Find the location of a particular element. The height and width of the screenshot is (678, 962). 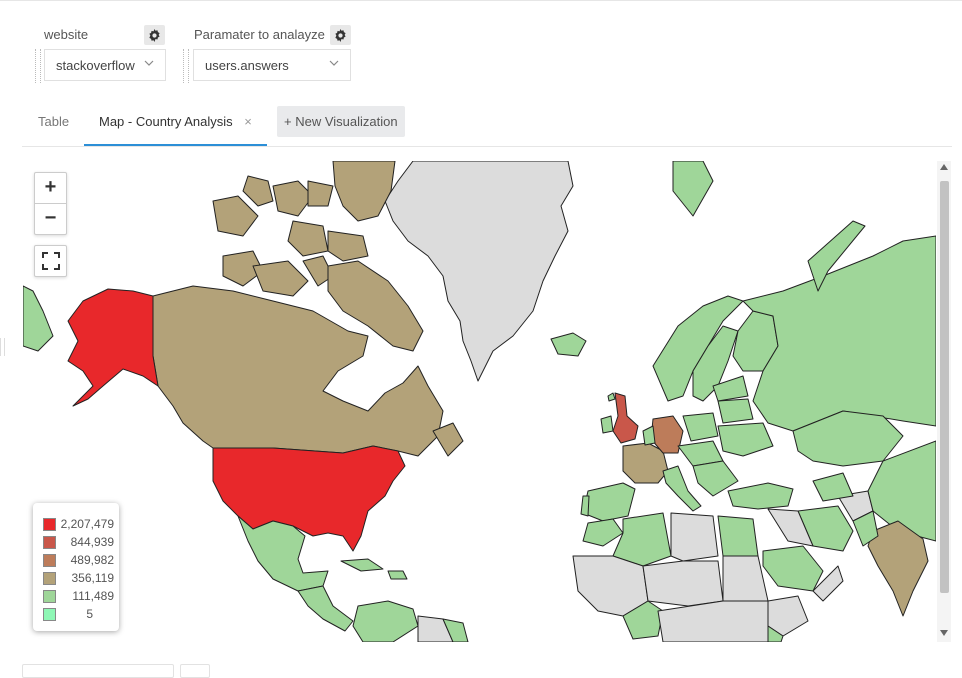

country-canada is located at coordinates (298, 371).